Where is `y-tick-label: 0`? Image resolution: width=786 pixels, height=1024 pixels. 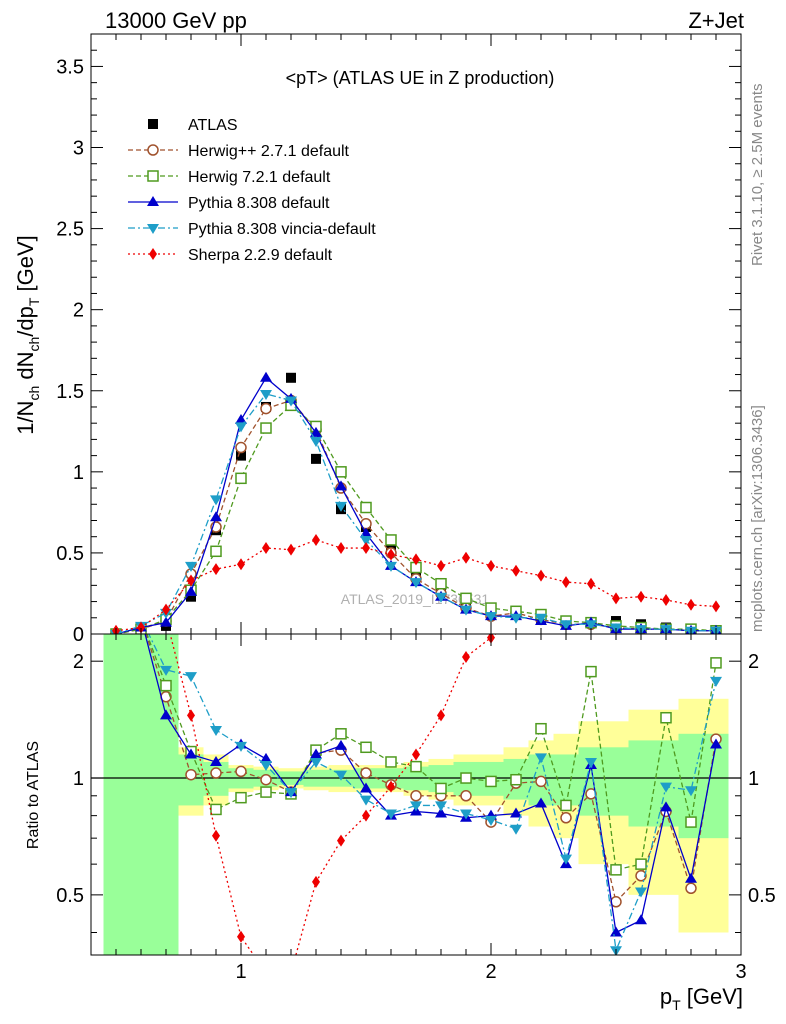
y-tick-label: 0 is located at coordinates (78, 635).